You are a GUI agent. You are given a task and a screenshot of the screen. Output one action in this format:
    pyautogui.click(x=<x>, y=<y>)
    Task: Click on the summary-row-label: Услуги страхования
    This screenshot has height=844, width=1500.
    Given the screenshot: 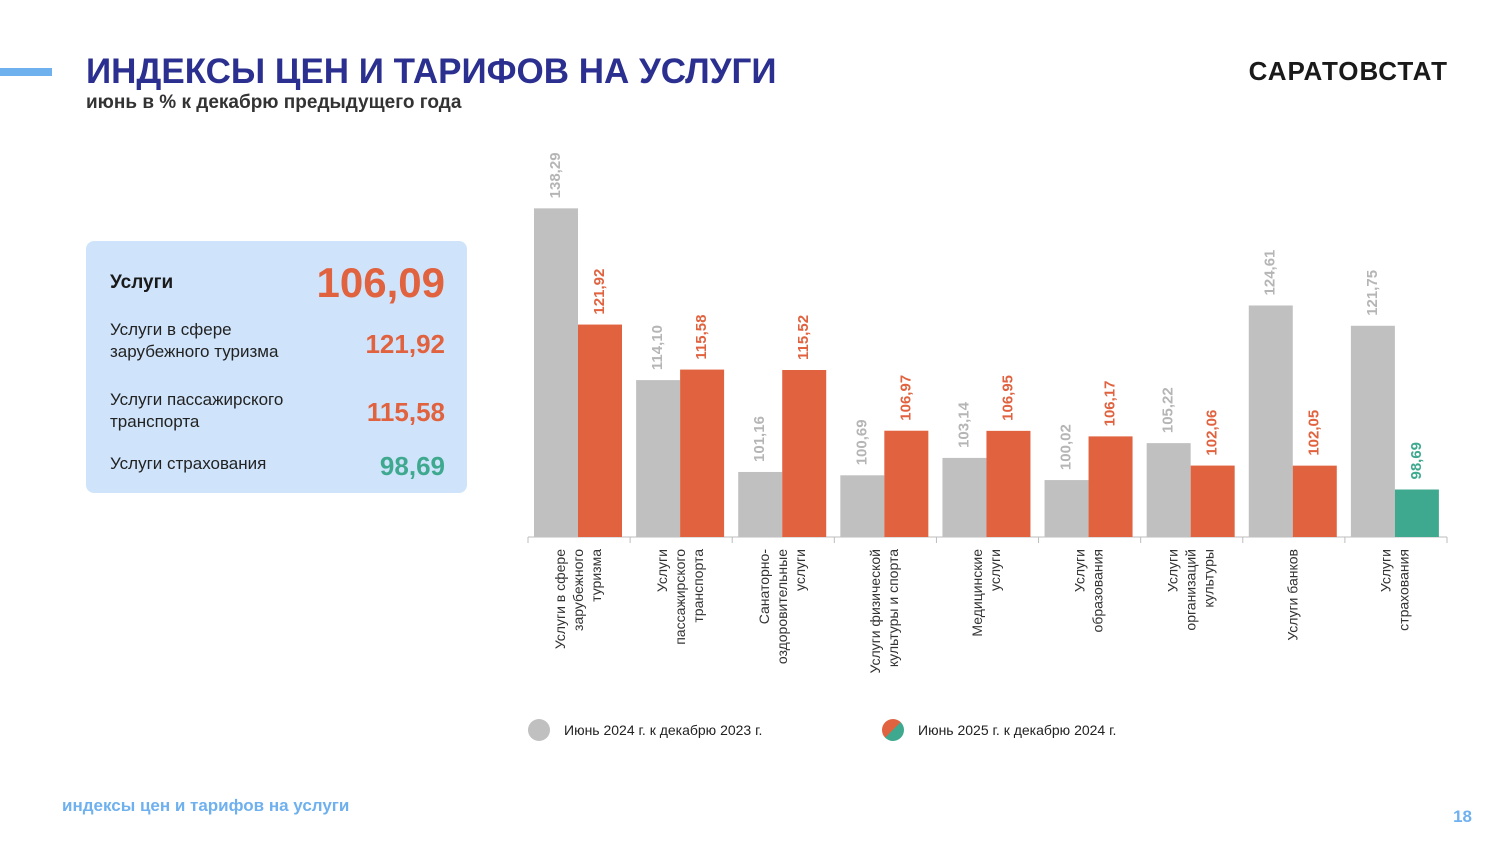 What is the action you would take?
    pyautogui.click(x=188, y=463)
    